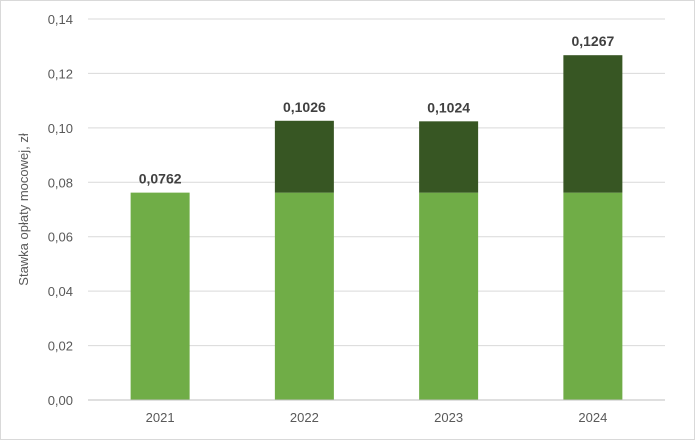  What do you see at coordinates (60, 400) in the screenshot?
I see `y-tick-label: 0,00` at bounding box center [60, 400].